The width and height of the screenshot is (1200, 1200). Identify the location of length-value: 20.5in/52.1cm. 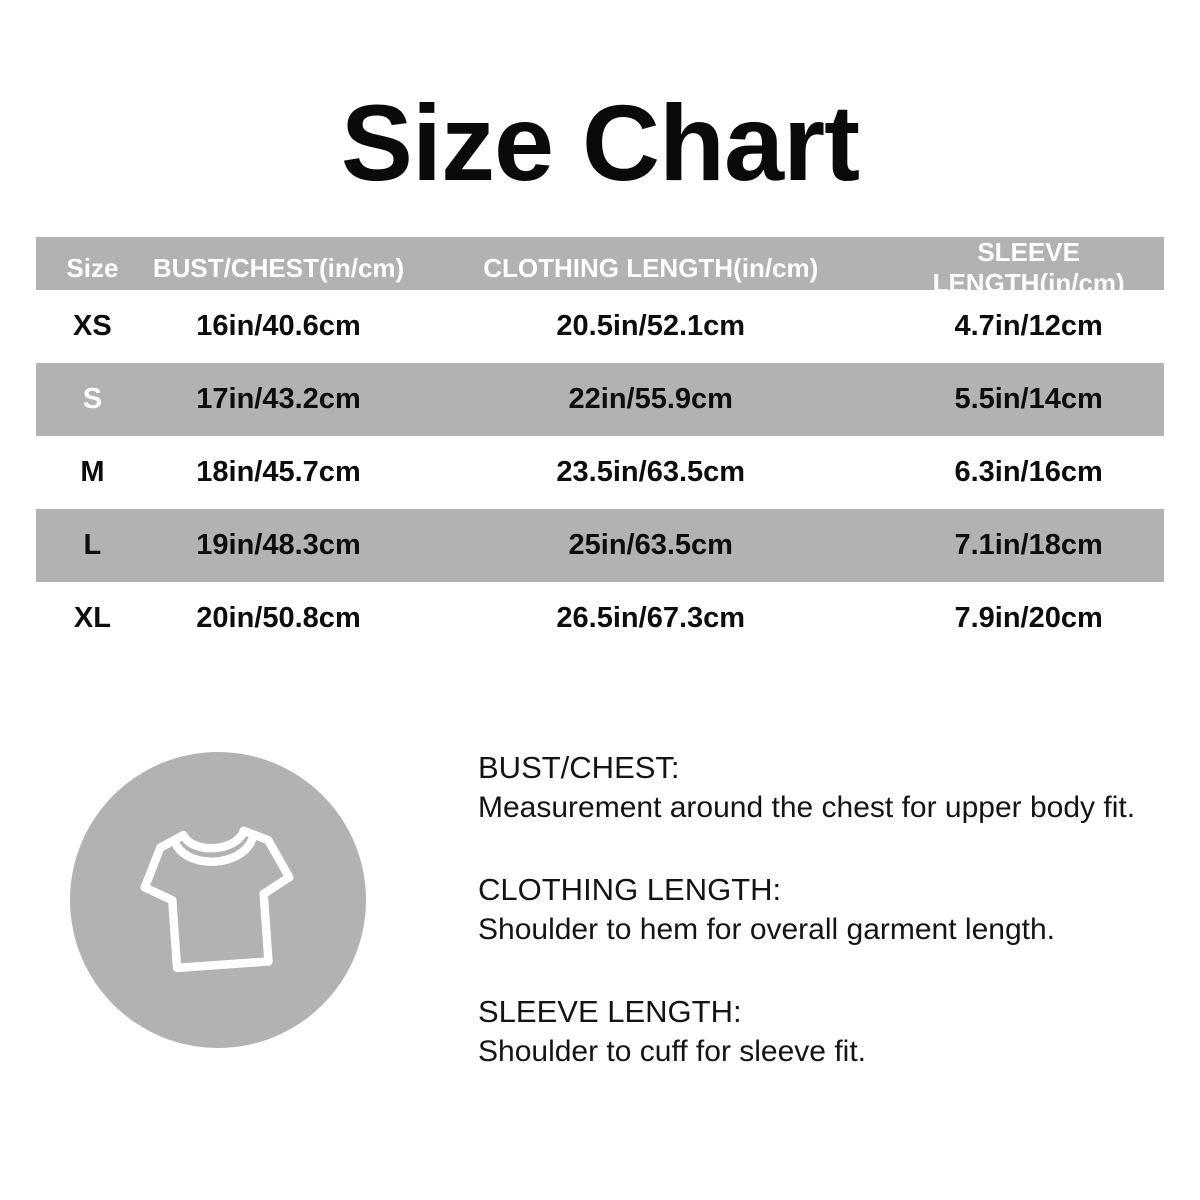
(651, 326).